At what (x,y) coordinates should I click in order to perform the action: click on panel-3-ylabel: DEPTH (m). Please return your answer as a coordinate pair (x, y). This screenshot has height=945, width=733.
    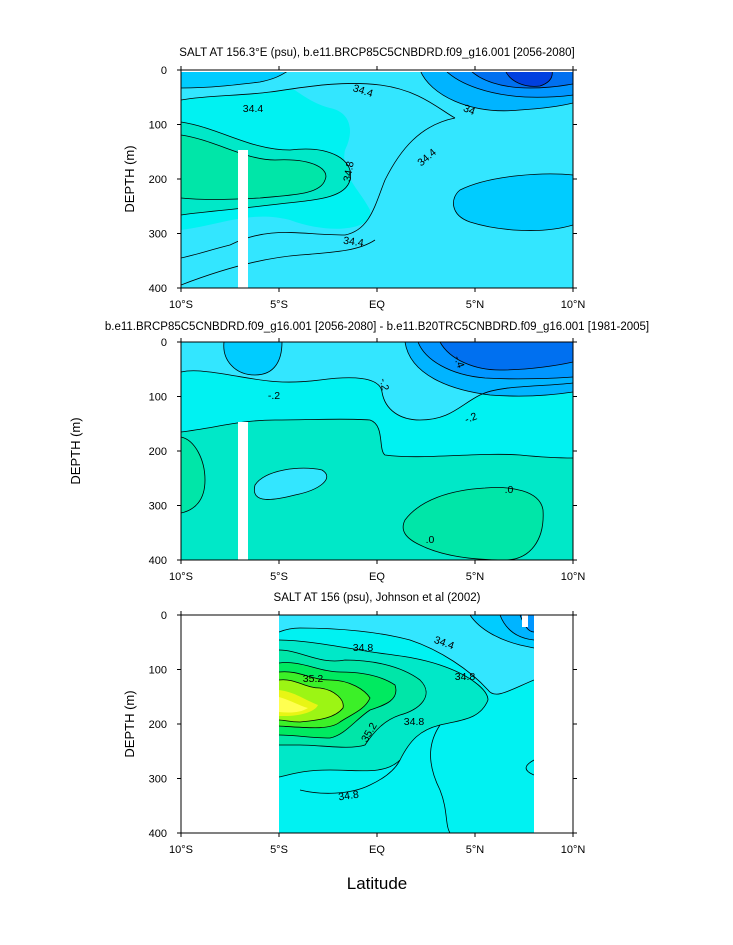
    Looking at the image, I should click on (129, 723).